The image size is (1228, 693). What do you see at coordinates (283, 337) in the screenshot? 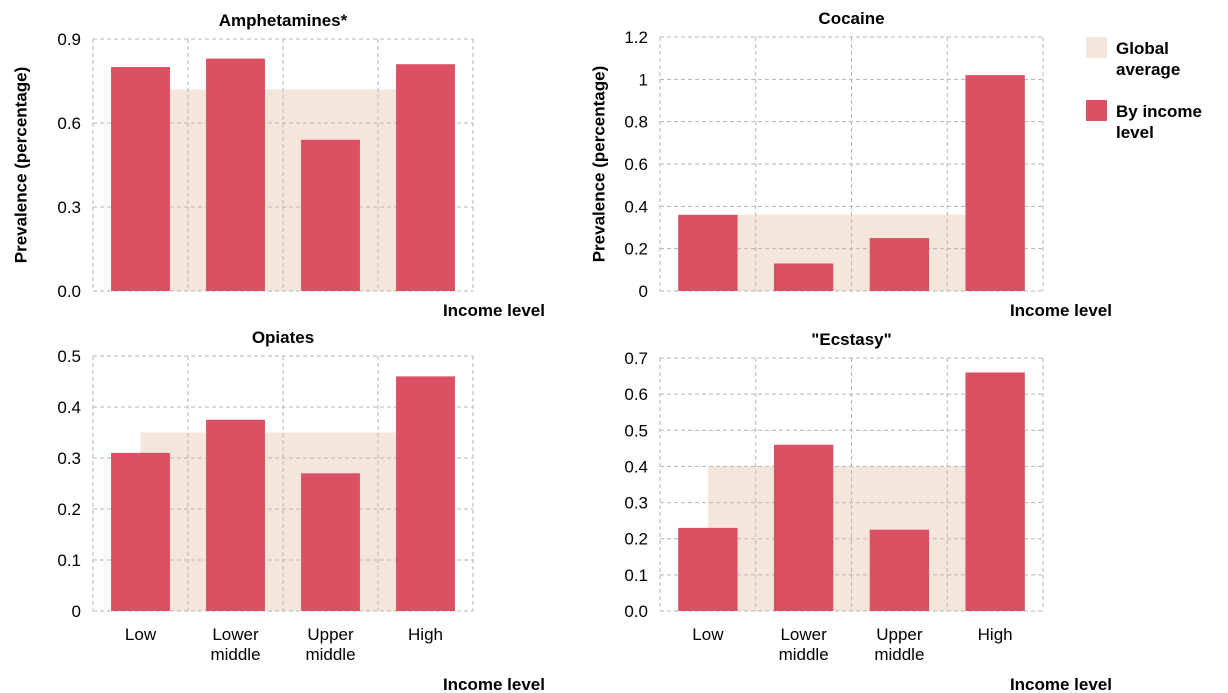
I see `panel-title: Opiates` at bounding box center [283, 337].